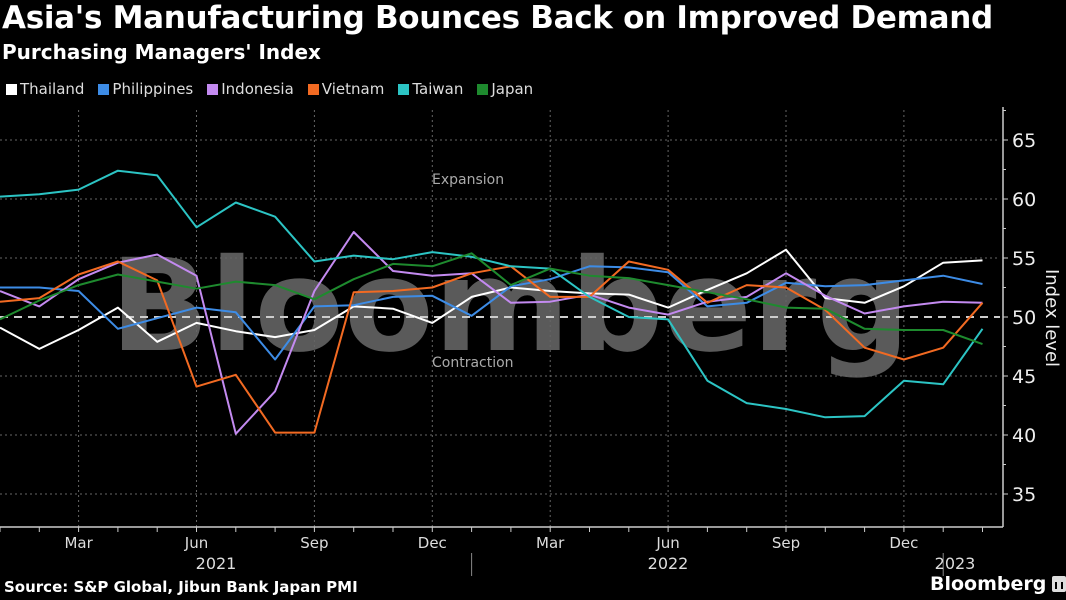 This screenshot has width=1066, height=600. I want to click on series-japan, so click(491, 299).